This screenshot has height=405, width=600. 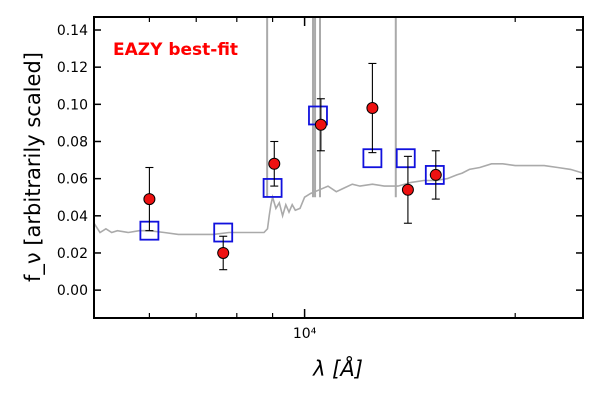 What do you see at coordinates (72, 291) in the screenshot?
I see `y-tick-label: 0.00` at bounding box center [72, 291].